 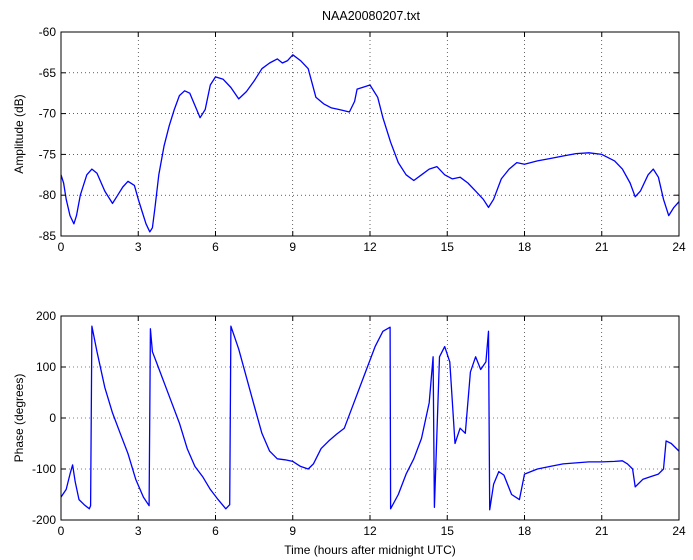 I want to click on phase-x-tick-label: 0, so click(x=61, y=531).